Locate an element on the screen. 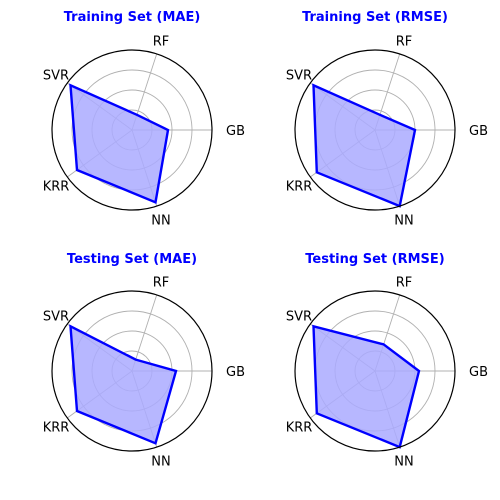 The image size is (500, 500). grid-spoke is located at coordinates (144, 333).